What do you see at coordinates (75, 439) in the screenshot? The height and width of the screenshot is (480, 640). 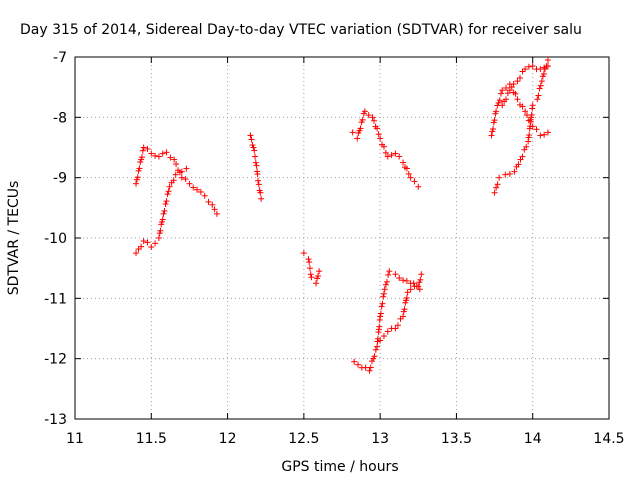 I see `x-tick-label: 11` at bounding box center [75, 439].